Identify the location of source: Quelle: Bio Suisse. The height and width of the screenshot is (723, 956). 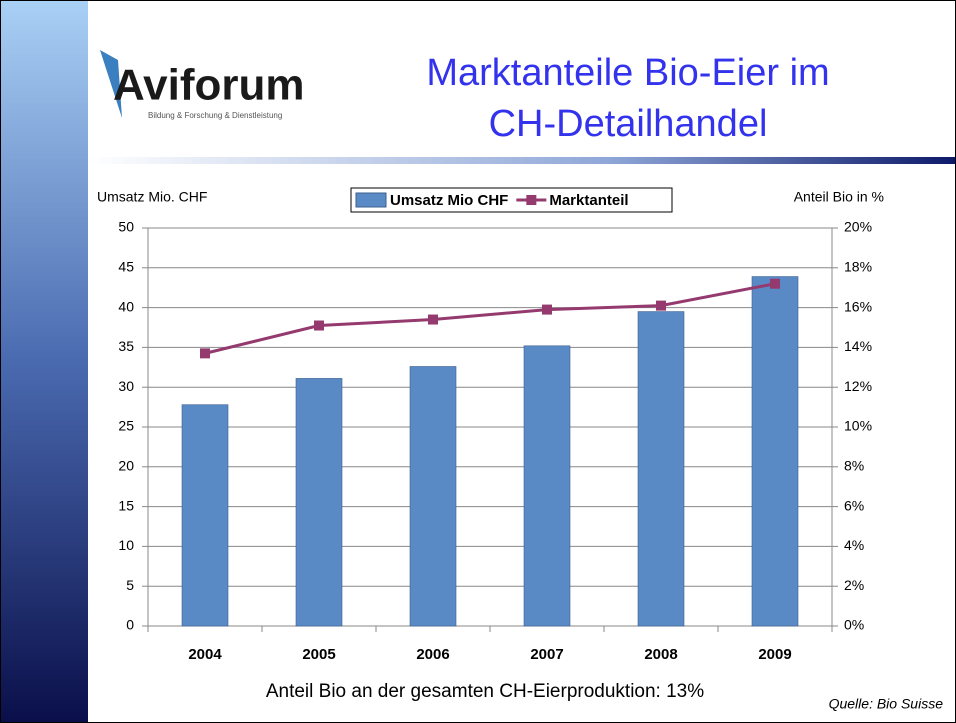
(886, 704).